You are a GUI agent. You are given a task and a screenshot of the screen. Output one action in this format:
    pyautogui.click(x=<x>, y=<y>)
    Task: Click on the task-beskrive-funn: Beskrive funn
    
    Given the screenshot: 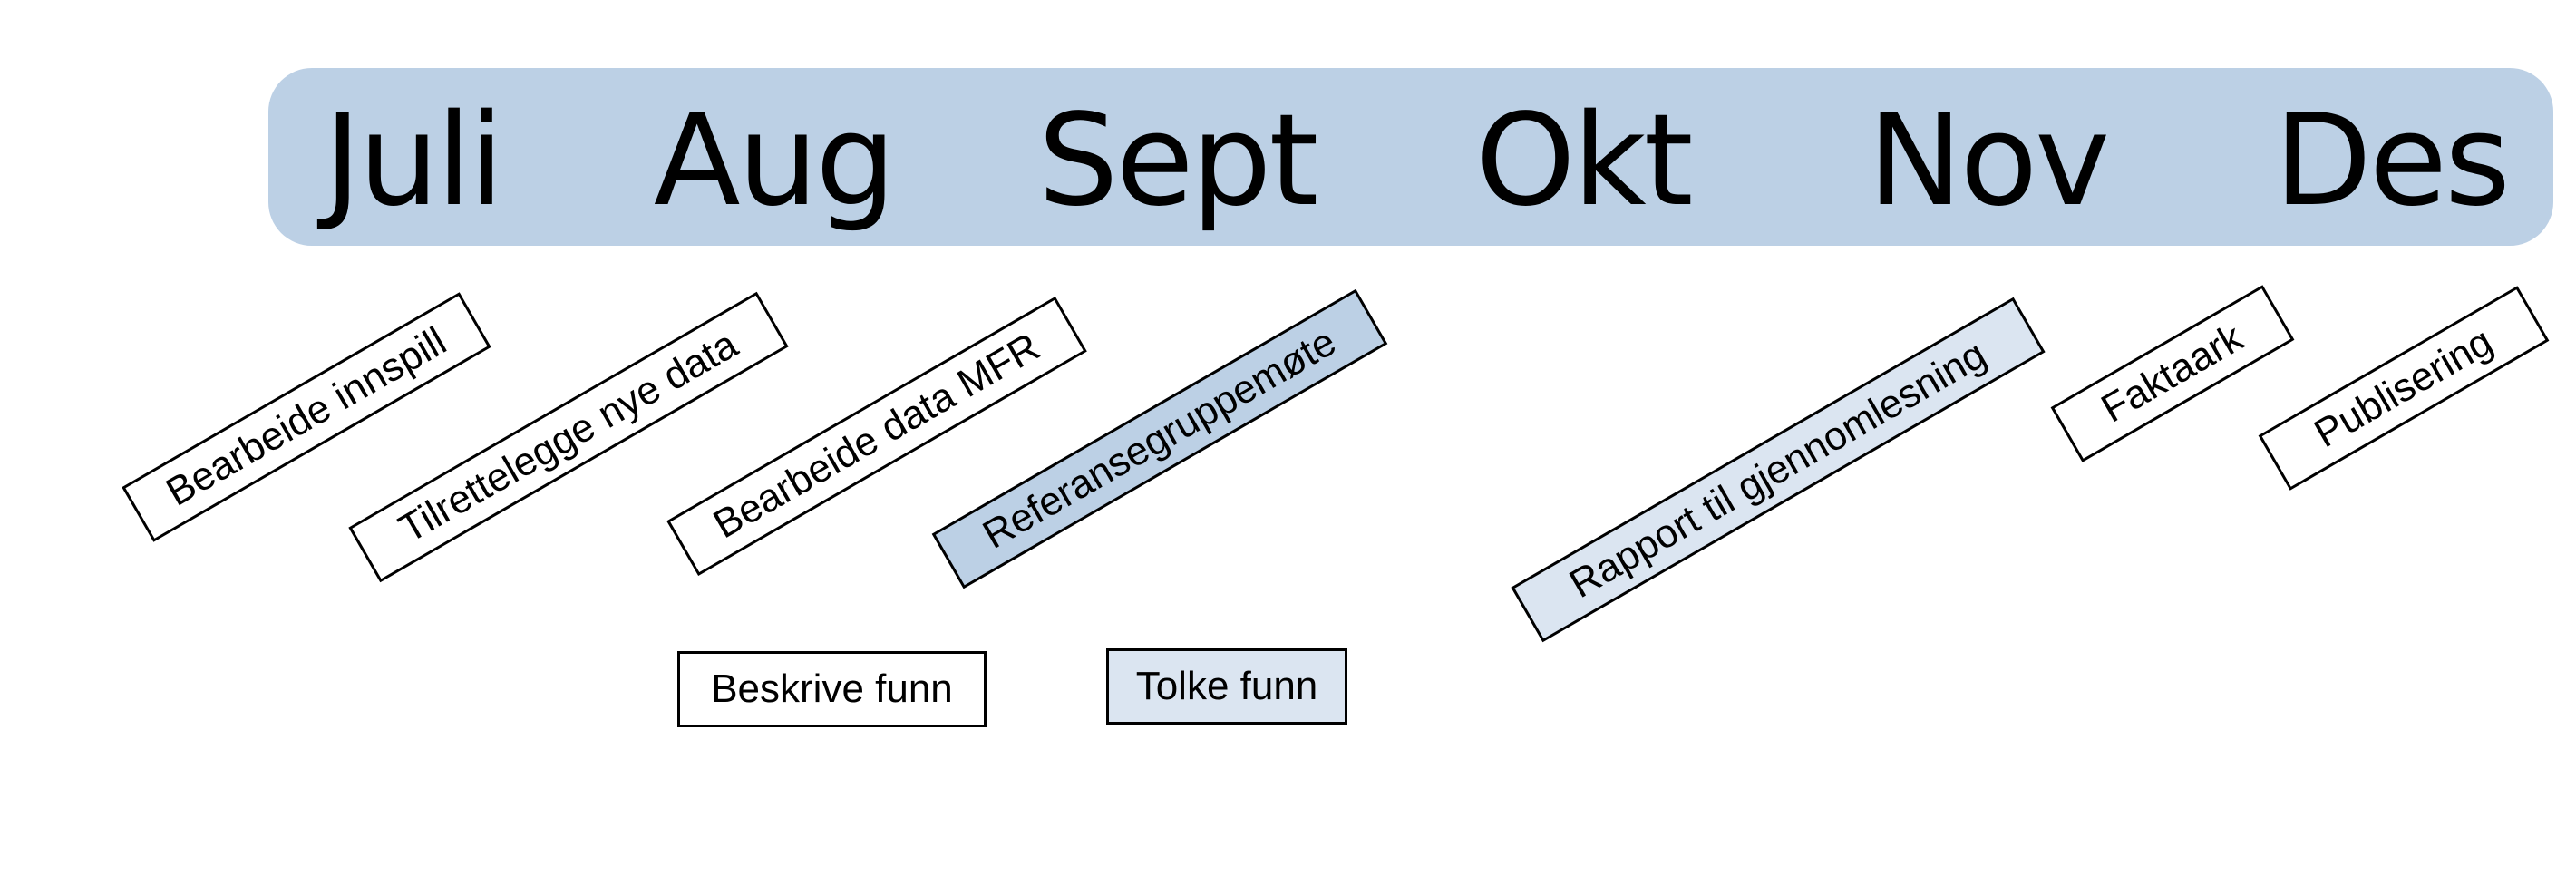 What is the action you would take?
    pyautogui.click(x=832, y=689)
    